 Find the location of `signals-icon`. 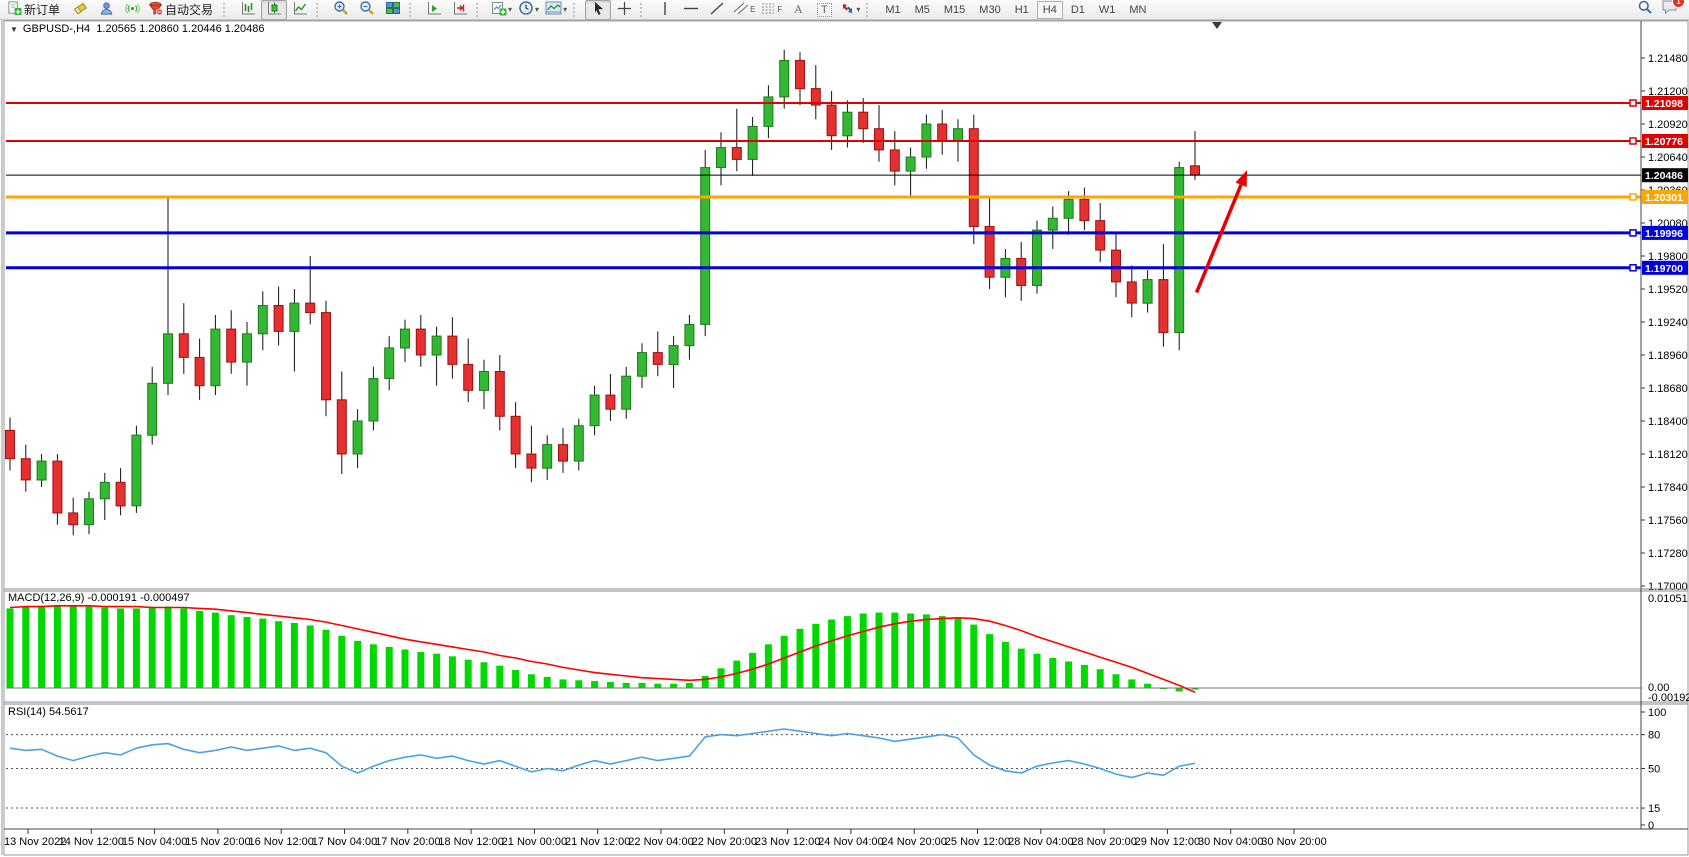

signals-icon is located at coordinates (132, 10).